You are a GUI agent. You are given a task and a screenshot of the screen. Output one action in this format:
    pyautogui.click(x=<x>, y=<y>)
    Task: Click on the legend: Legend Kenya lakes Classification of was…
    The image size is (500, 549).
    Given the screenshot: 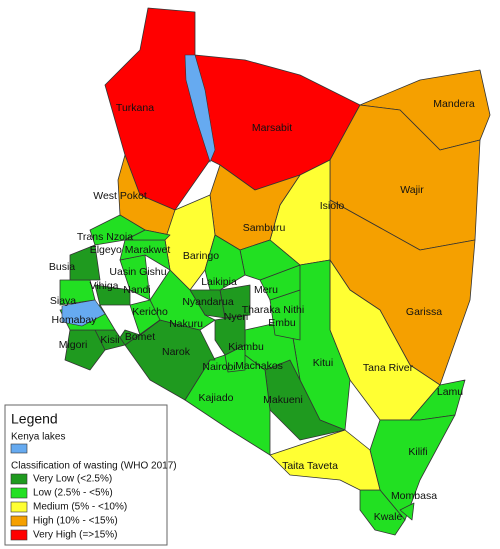 What is the action you would take?
    pyautogui.click(x=90, y=475)
    